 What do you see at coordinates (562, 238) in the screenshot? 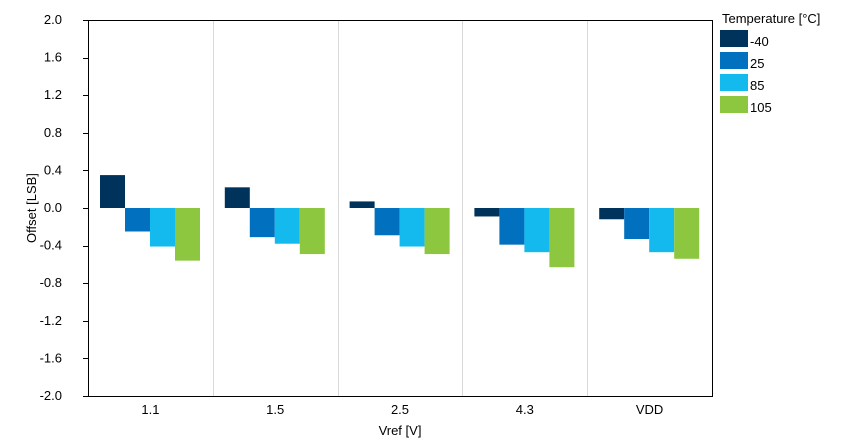
I see `bar-105-4.3` at bounding box center [562, 238].